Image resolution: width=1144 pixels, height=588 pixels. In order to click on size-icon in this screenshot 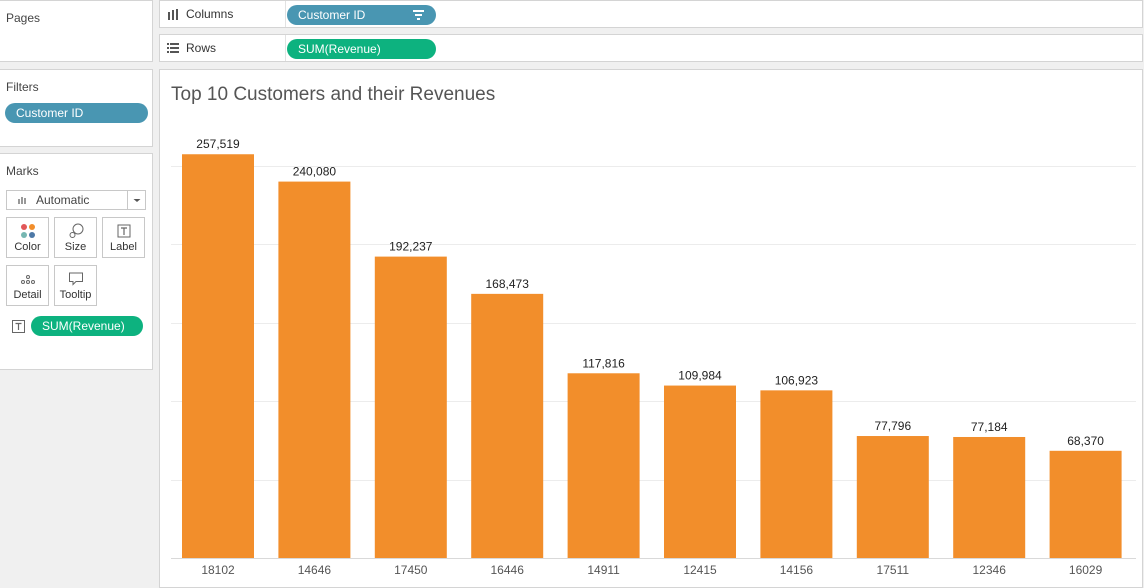, I will do `click(76, 230)`.